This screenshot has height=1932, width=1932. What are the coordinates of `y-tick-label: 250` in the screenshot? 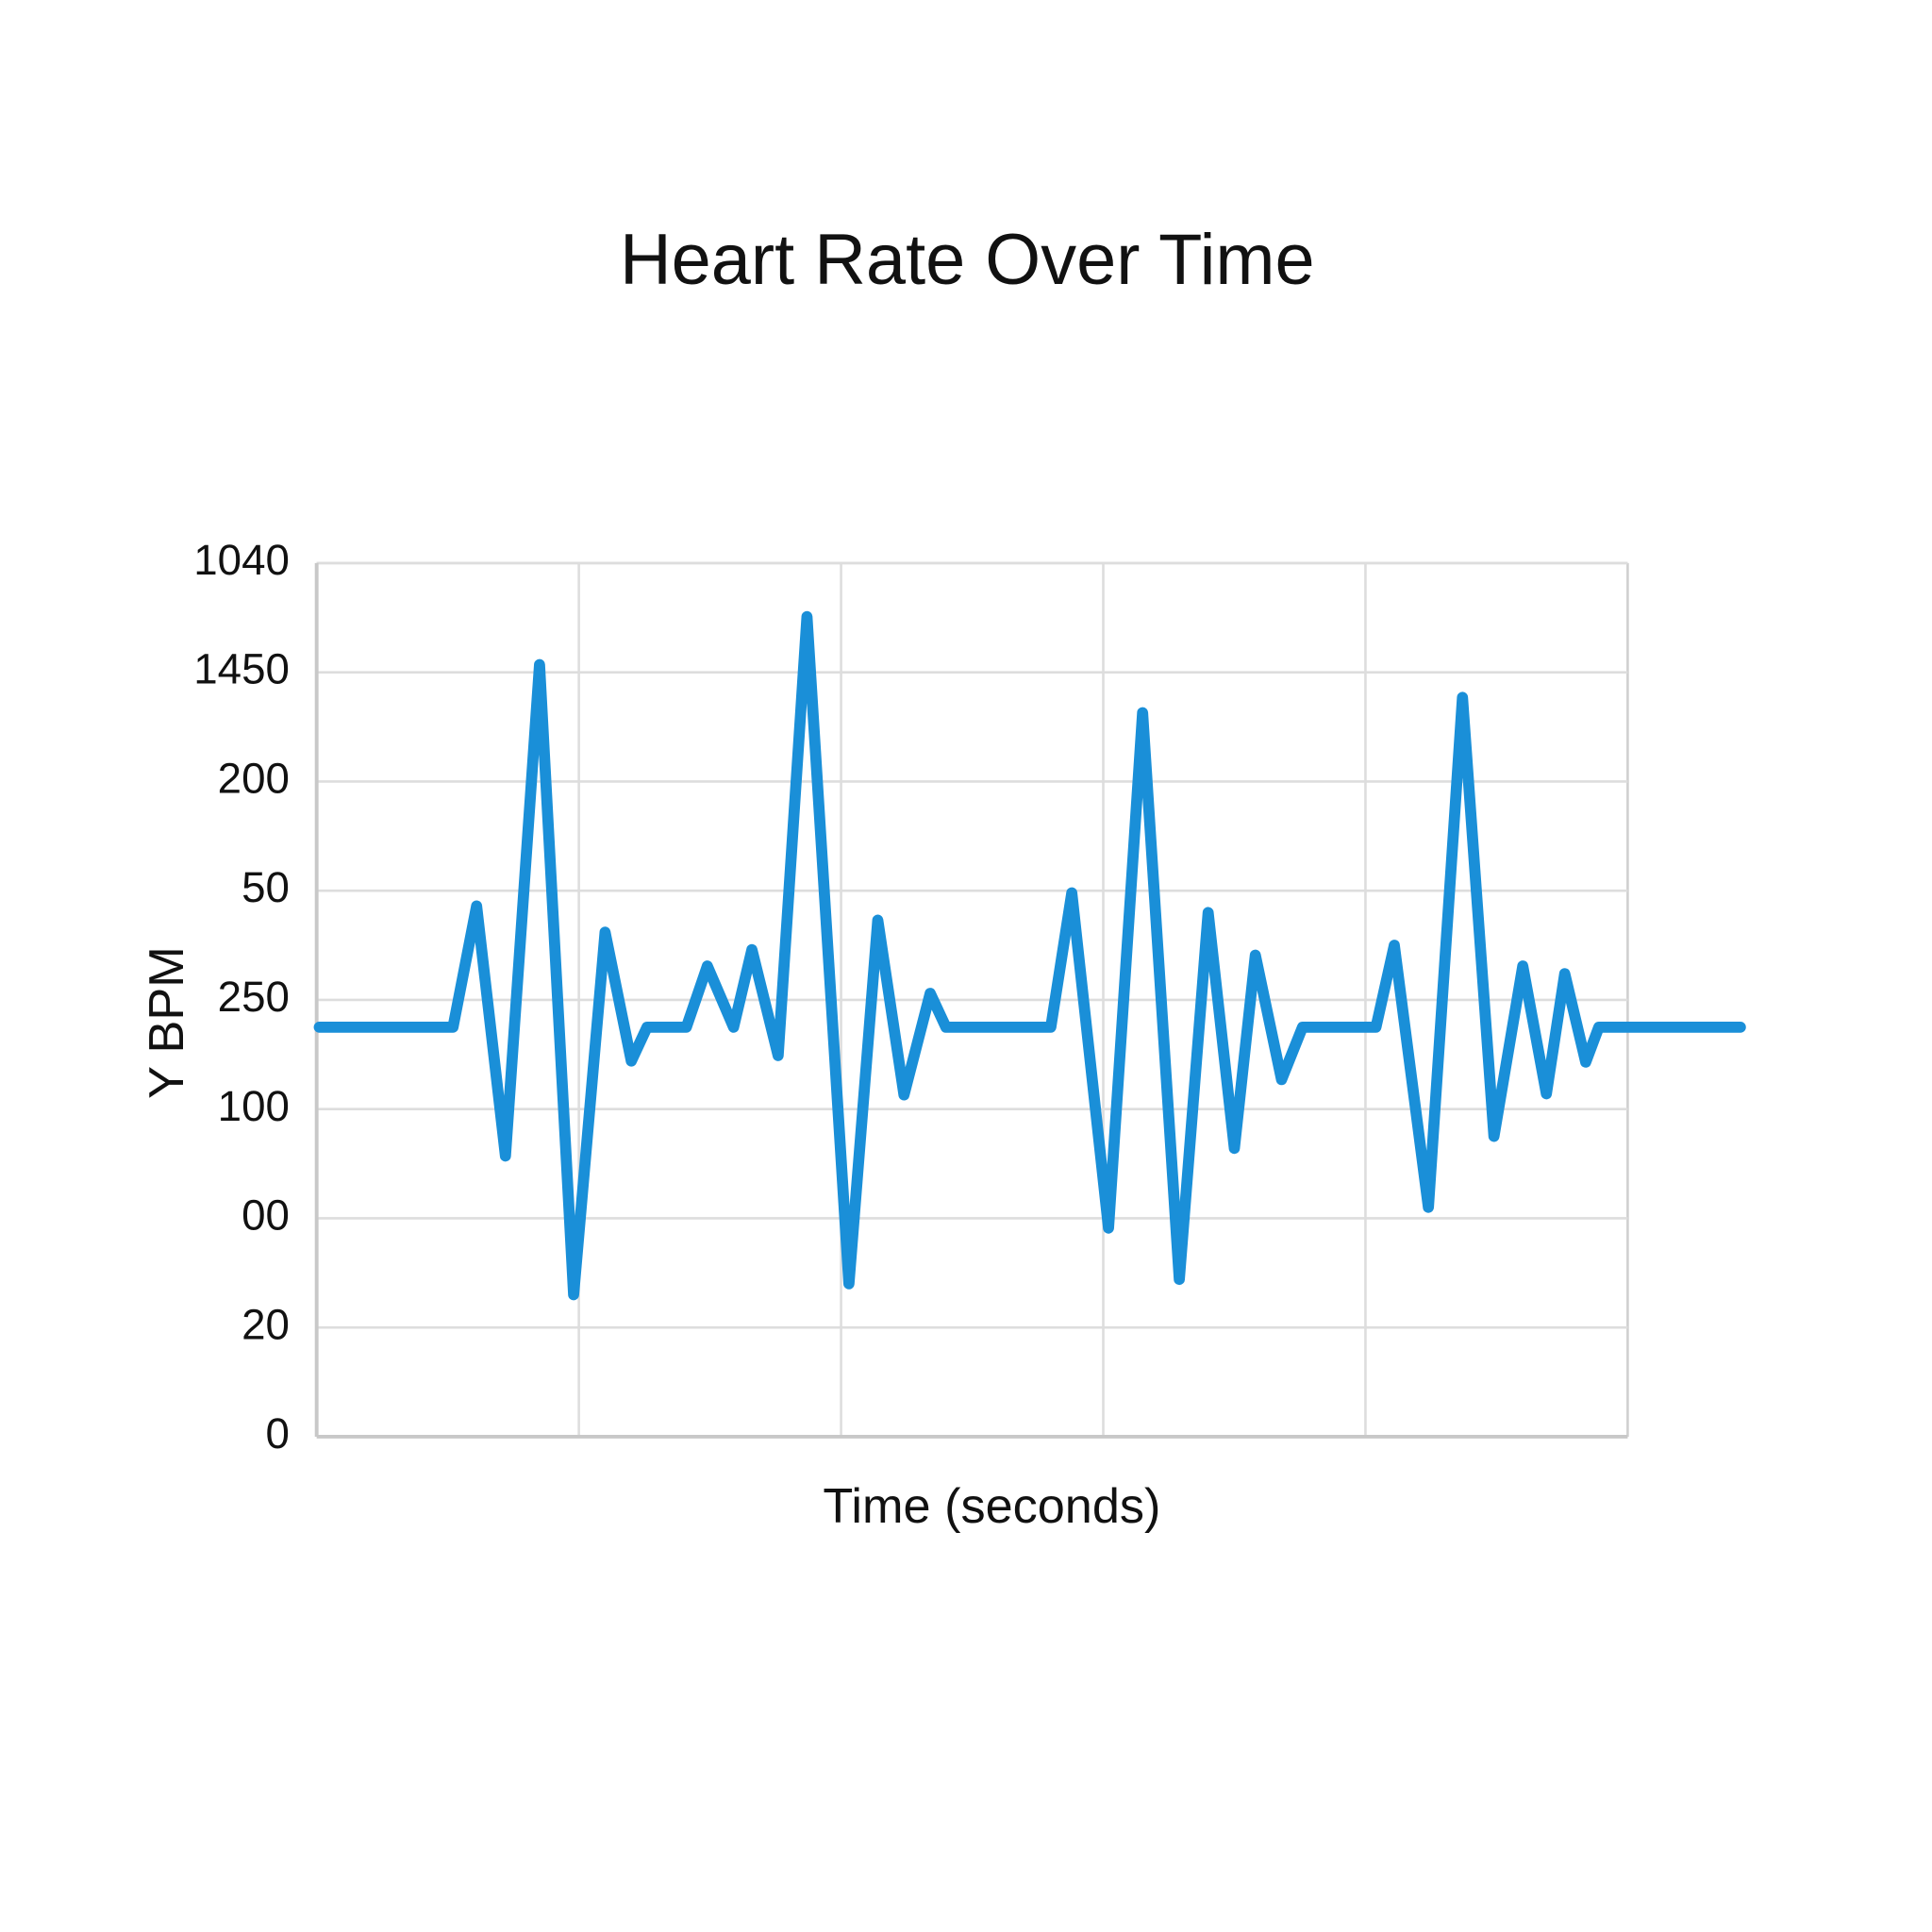 It's located at (254, 997).